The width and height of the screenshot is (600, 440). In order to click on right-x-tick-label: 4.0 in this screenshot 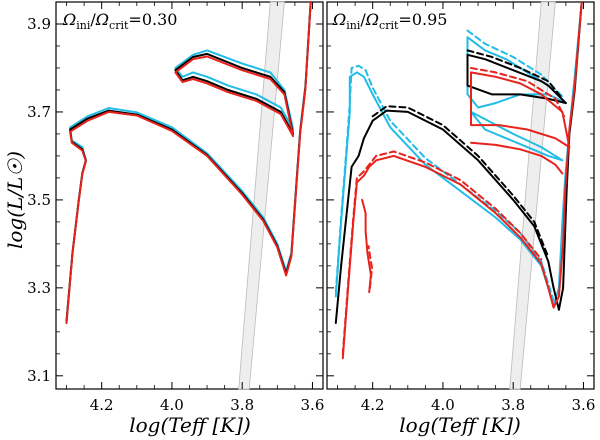, I will do `click(443, 405)`.